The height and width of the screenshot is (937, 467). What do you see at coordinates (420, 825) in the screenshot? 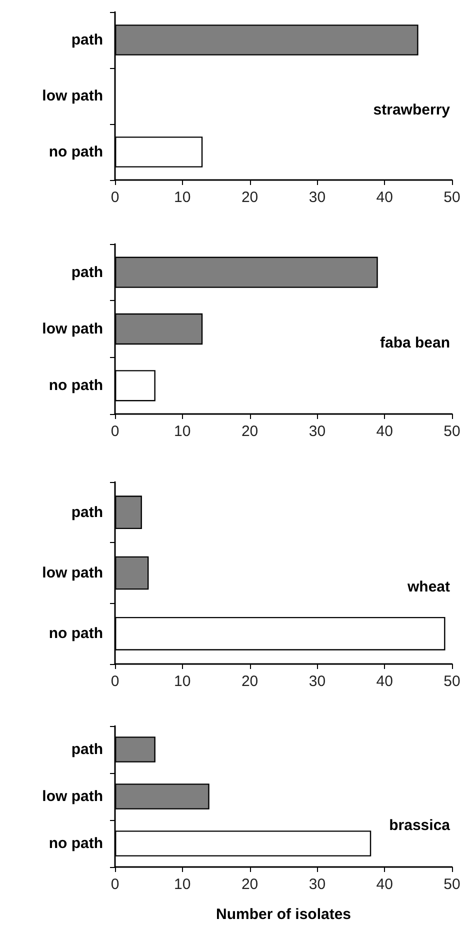
I see `text: brassica` at bounding box center [420, 825].